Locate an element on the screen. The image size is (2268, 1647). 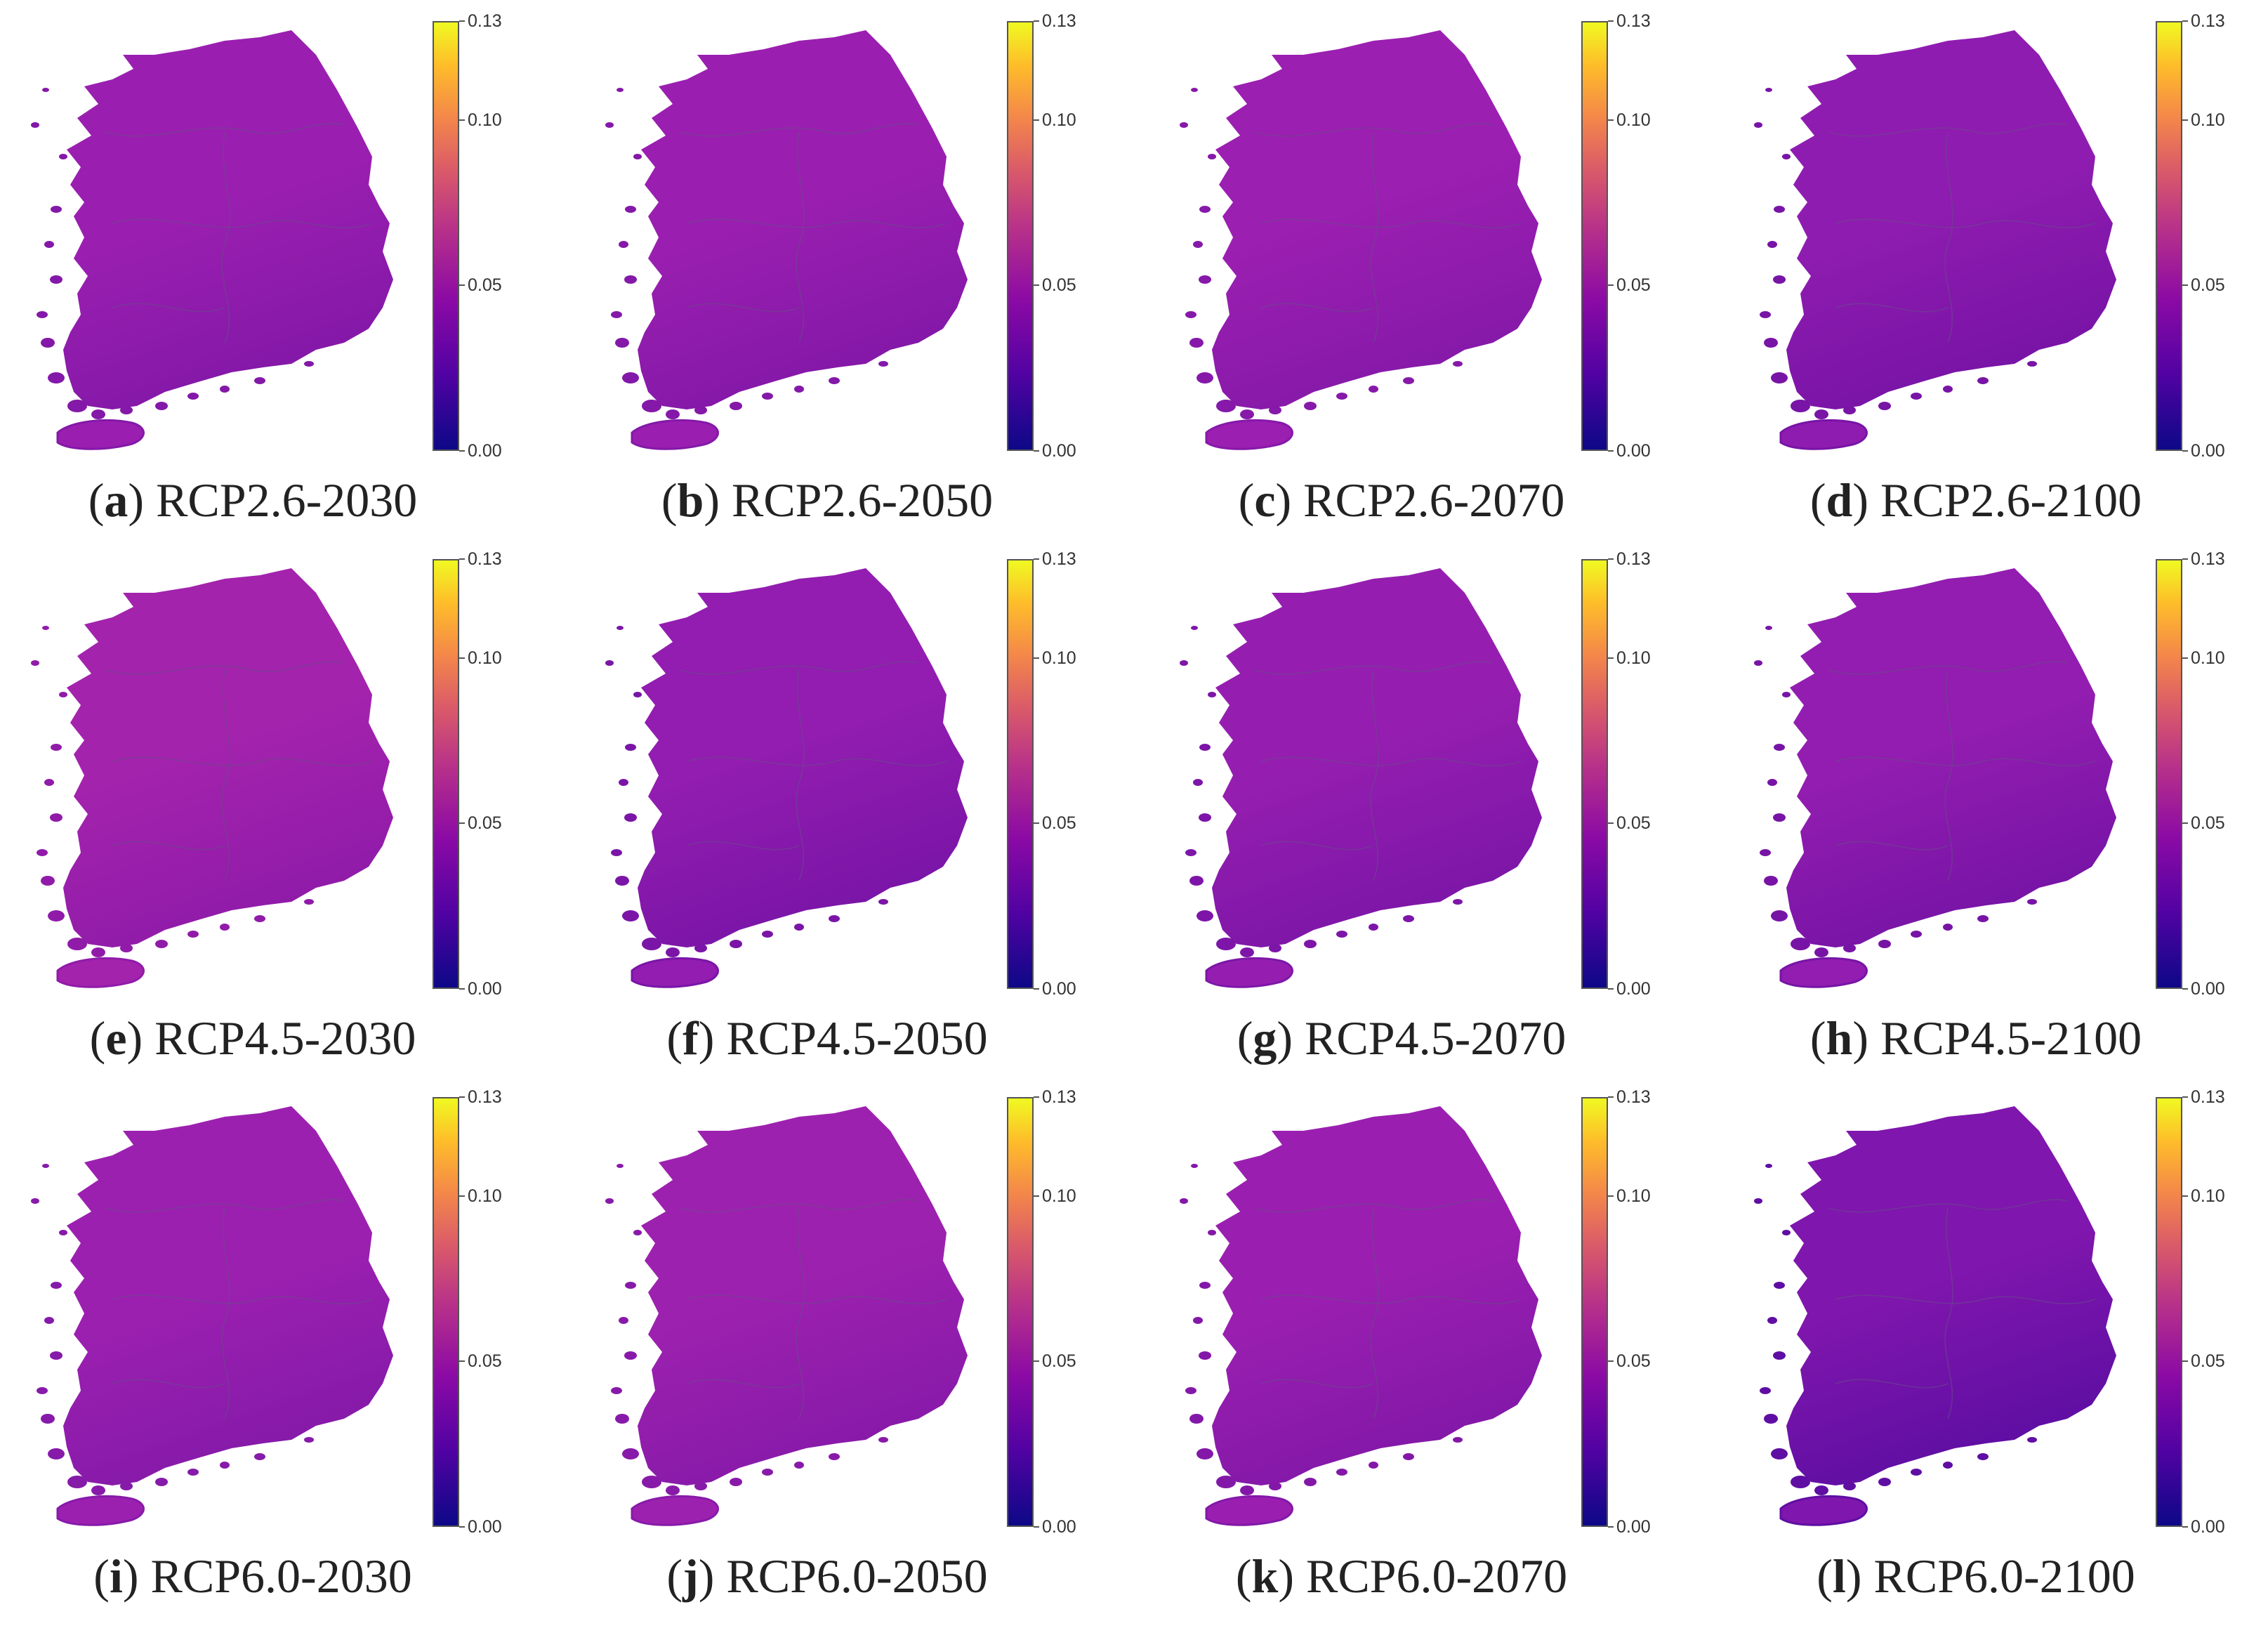
panel-caption: (l) RCP6.0-2100 is located at coordinates (1976, 1576).